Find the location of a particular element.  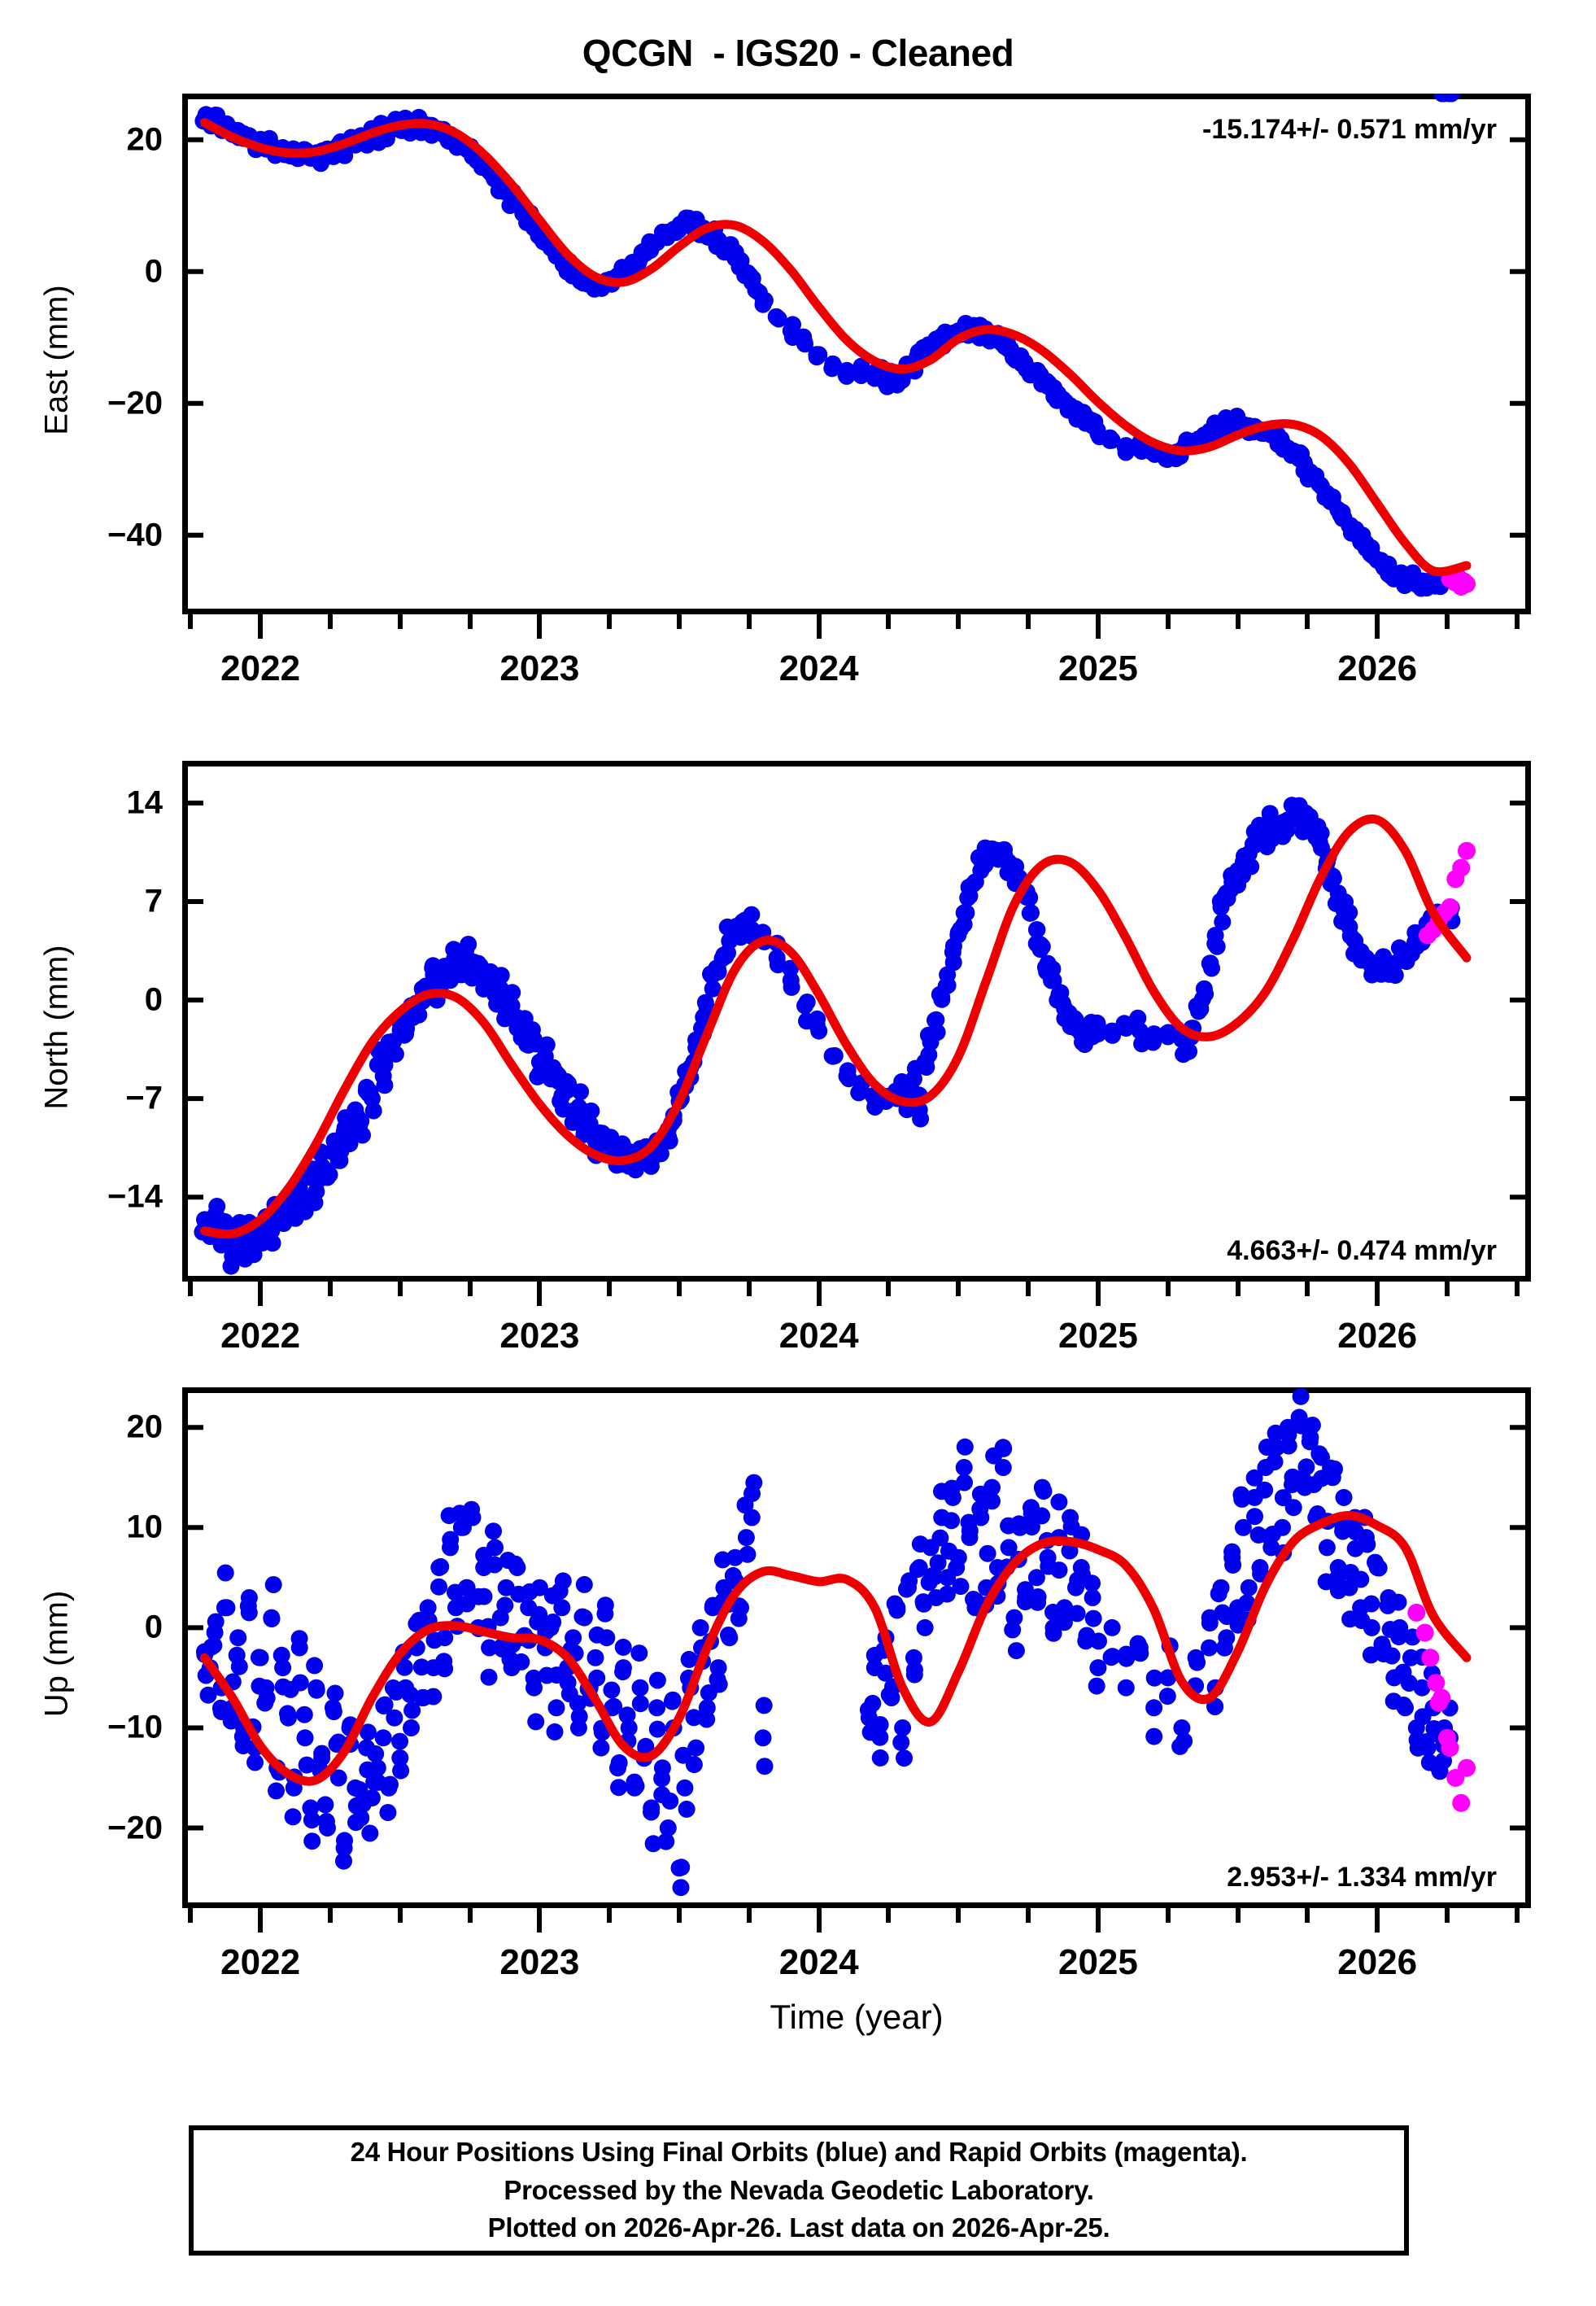

rate-annotation-east: -15.174+/- 0.571 mm/yr is located at coordinates (1349, 129).